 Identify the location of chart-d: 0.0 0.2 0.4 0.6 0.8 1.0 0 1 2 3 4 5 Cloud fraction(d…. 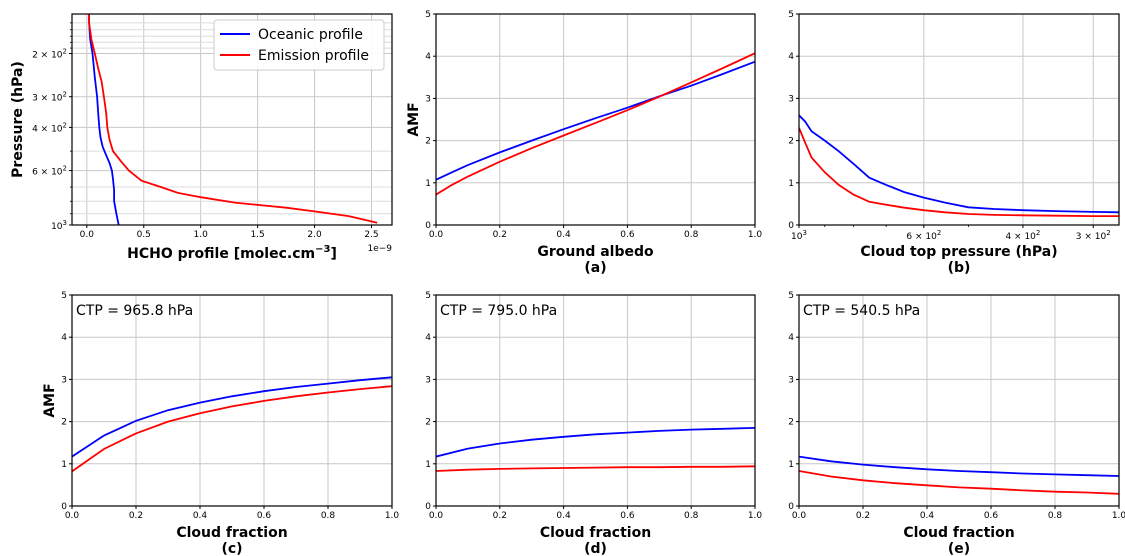
(593, 423).